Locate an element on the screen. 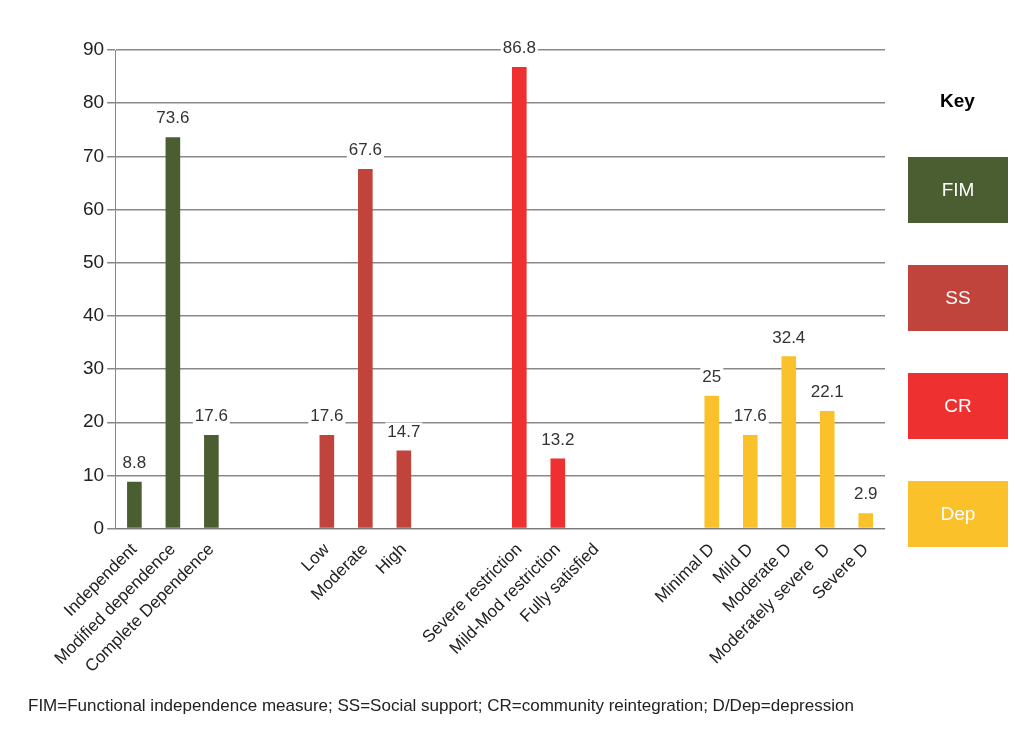 This screenshot has width=1015, height=731. text: CR is located at coordinates (958, 406).